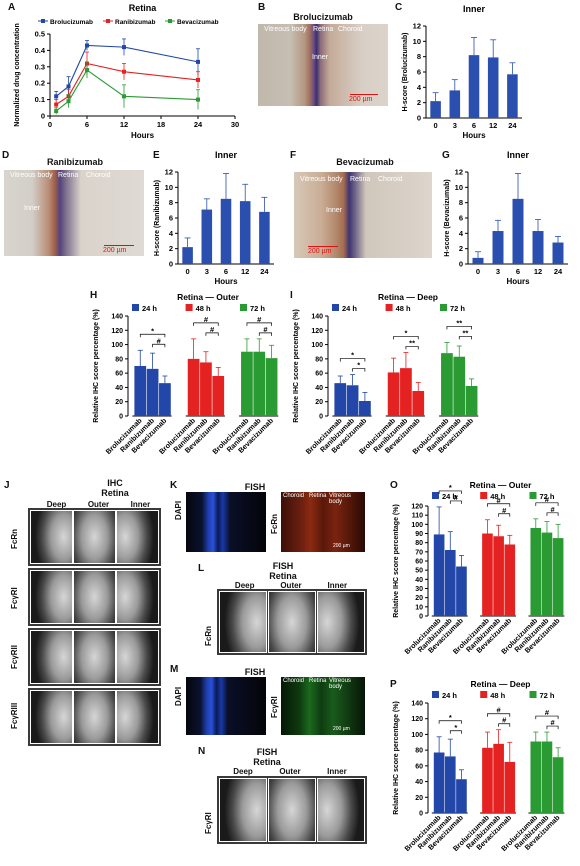 This screenshot has height=866, width=580. What do you see at coordinates (474, 9) in the screenshot?
I see `chart-c-title: Inner` at bounding box center [474, 9].